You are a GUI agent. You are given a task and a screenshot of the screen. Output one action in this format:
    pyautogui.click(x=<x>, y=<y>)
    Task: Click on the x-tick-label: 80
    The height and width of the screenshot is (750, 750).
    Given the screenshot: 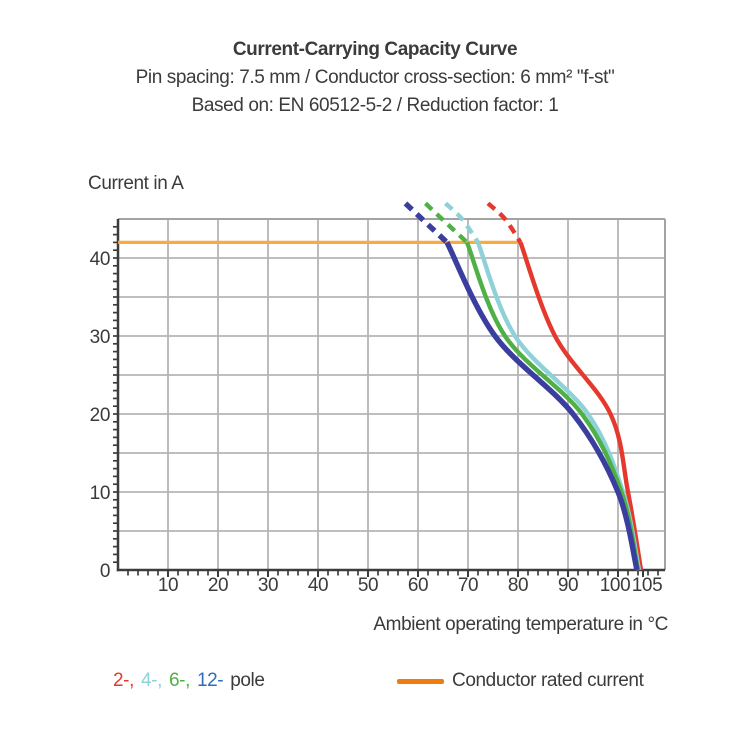 What is the action you would take?
    pyautogui.click(x=518, y=585)
    